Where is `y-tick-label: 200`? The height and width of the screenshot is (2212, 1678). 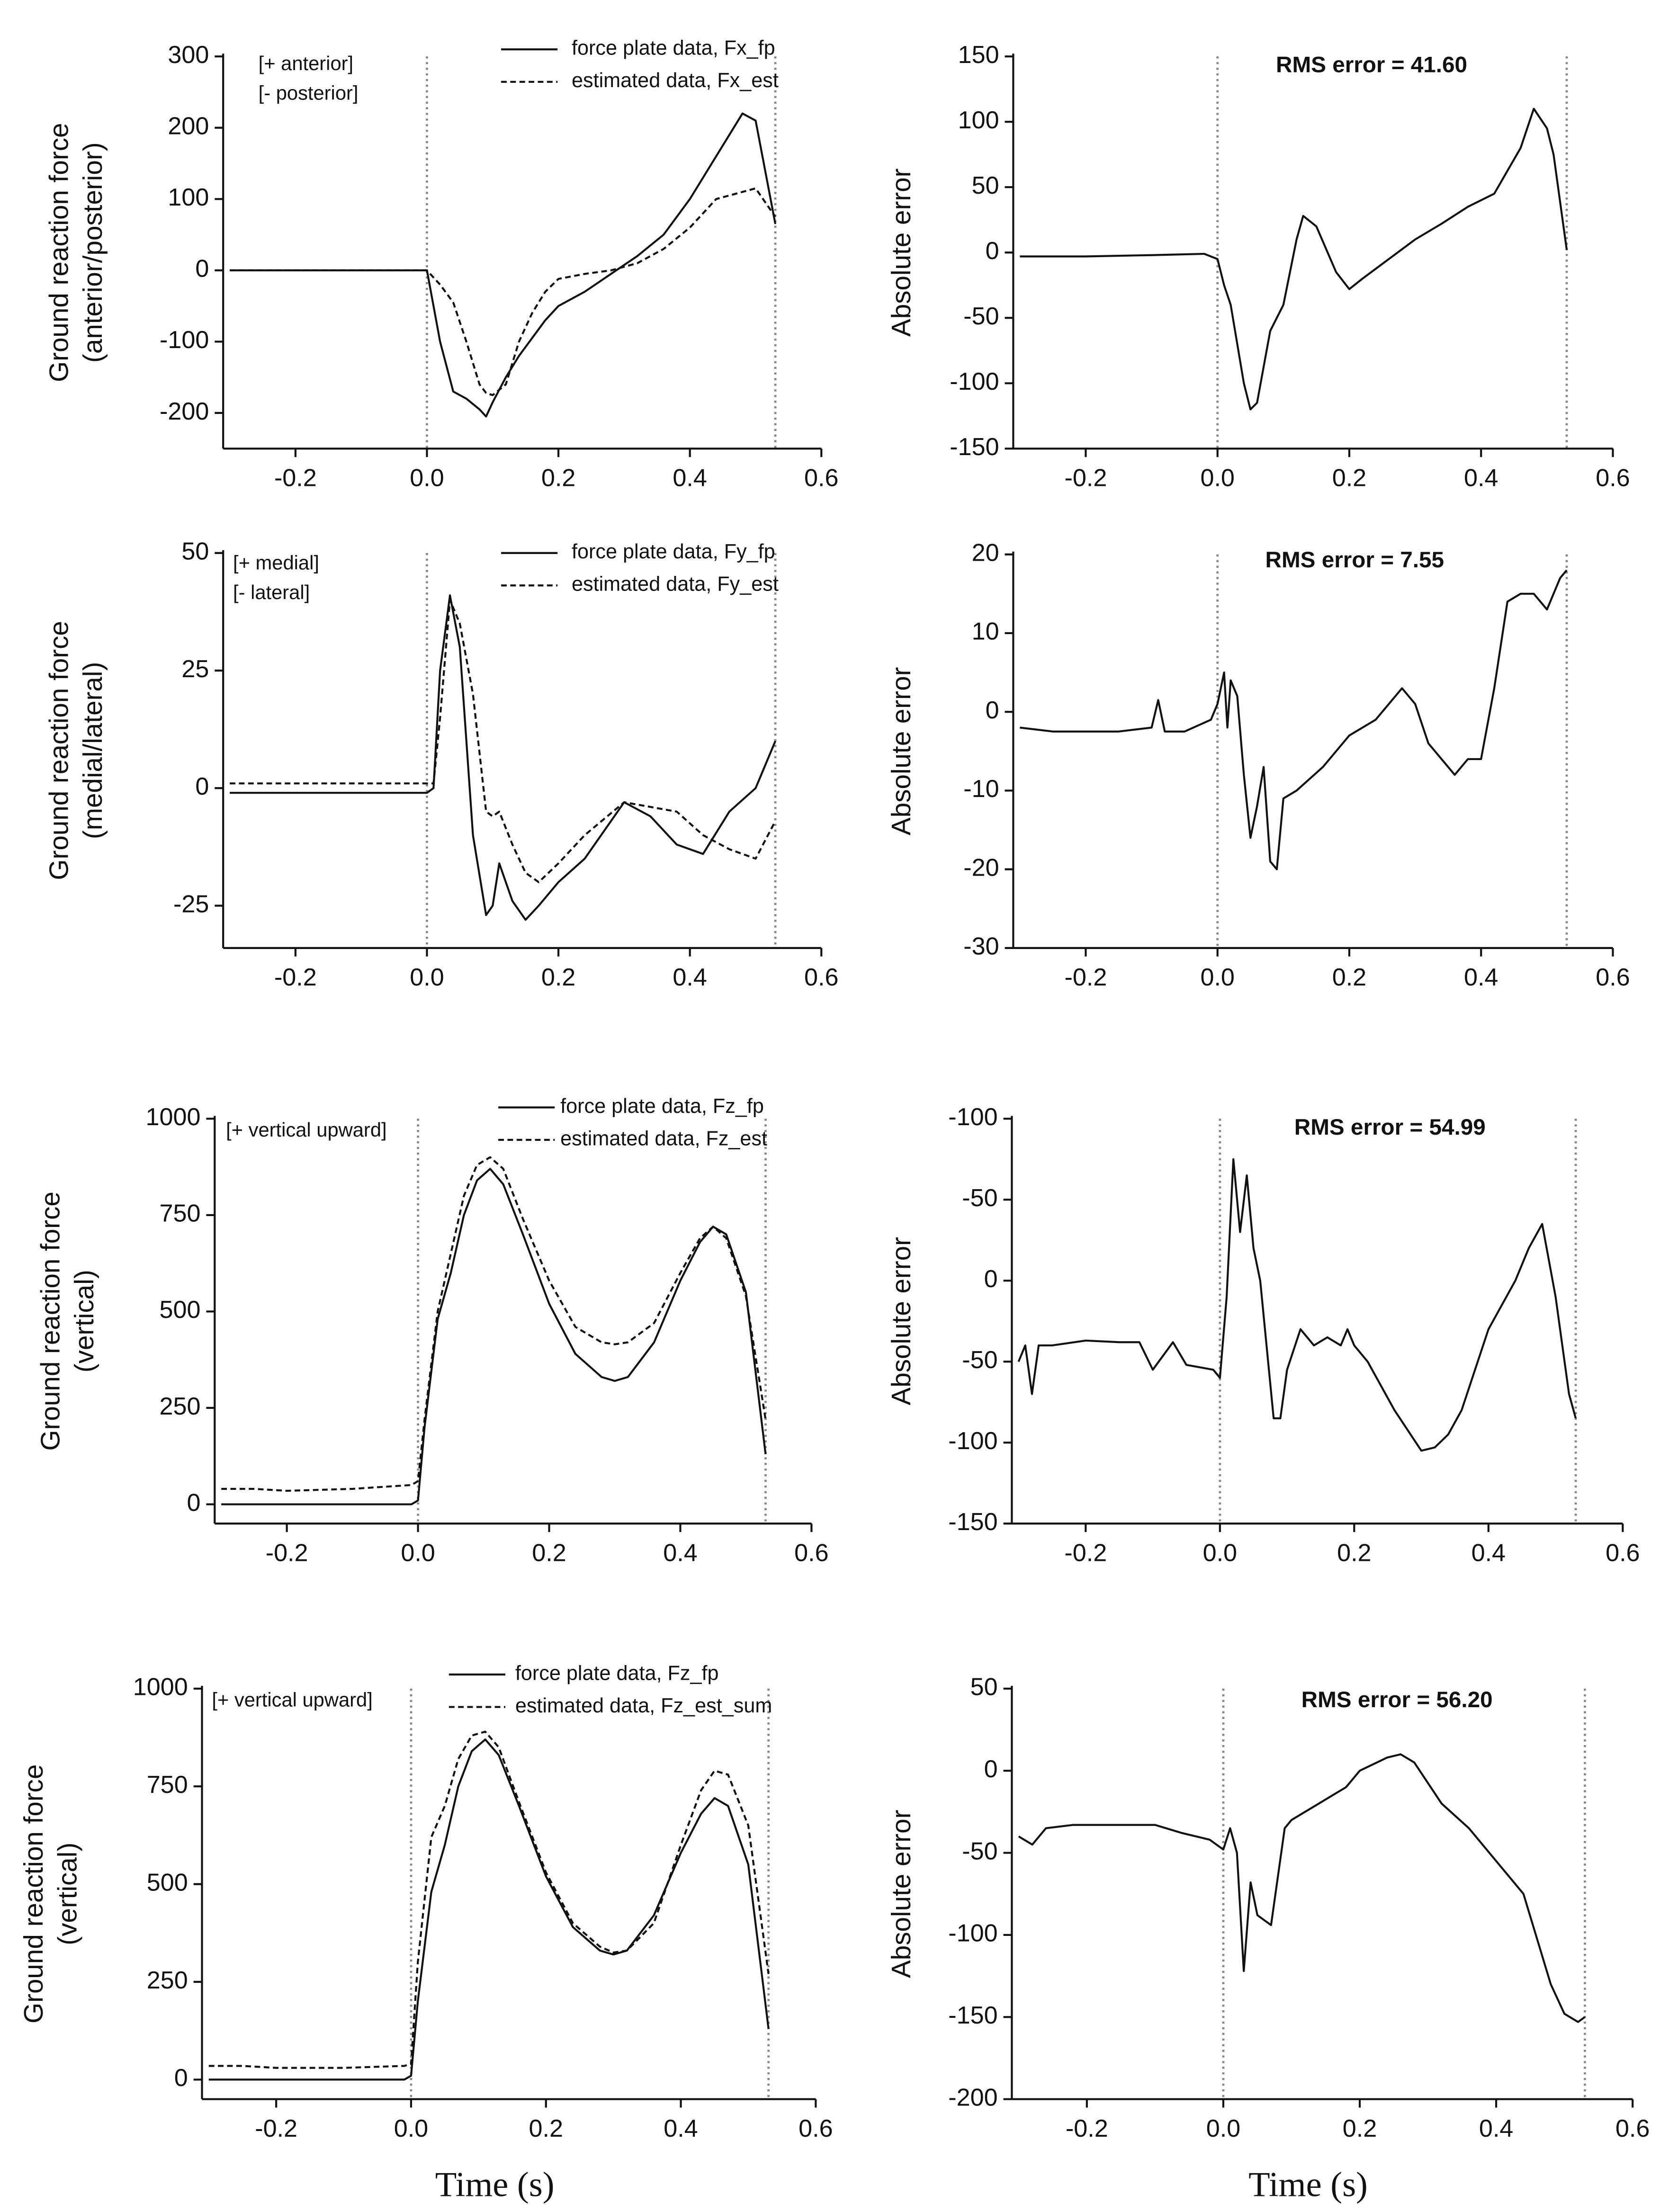 y-tick-label: 200 is located at coordinates (188, 126).